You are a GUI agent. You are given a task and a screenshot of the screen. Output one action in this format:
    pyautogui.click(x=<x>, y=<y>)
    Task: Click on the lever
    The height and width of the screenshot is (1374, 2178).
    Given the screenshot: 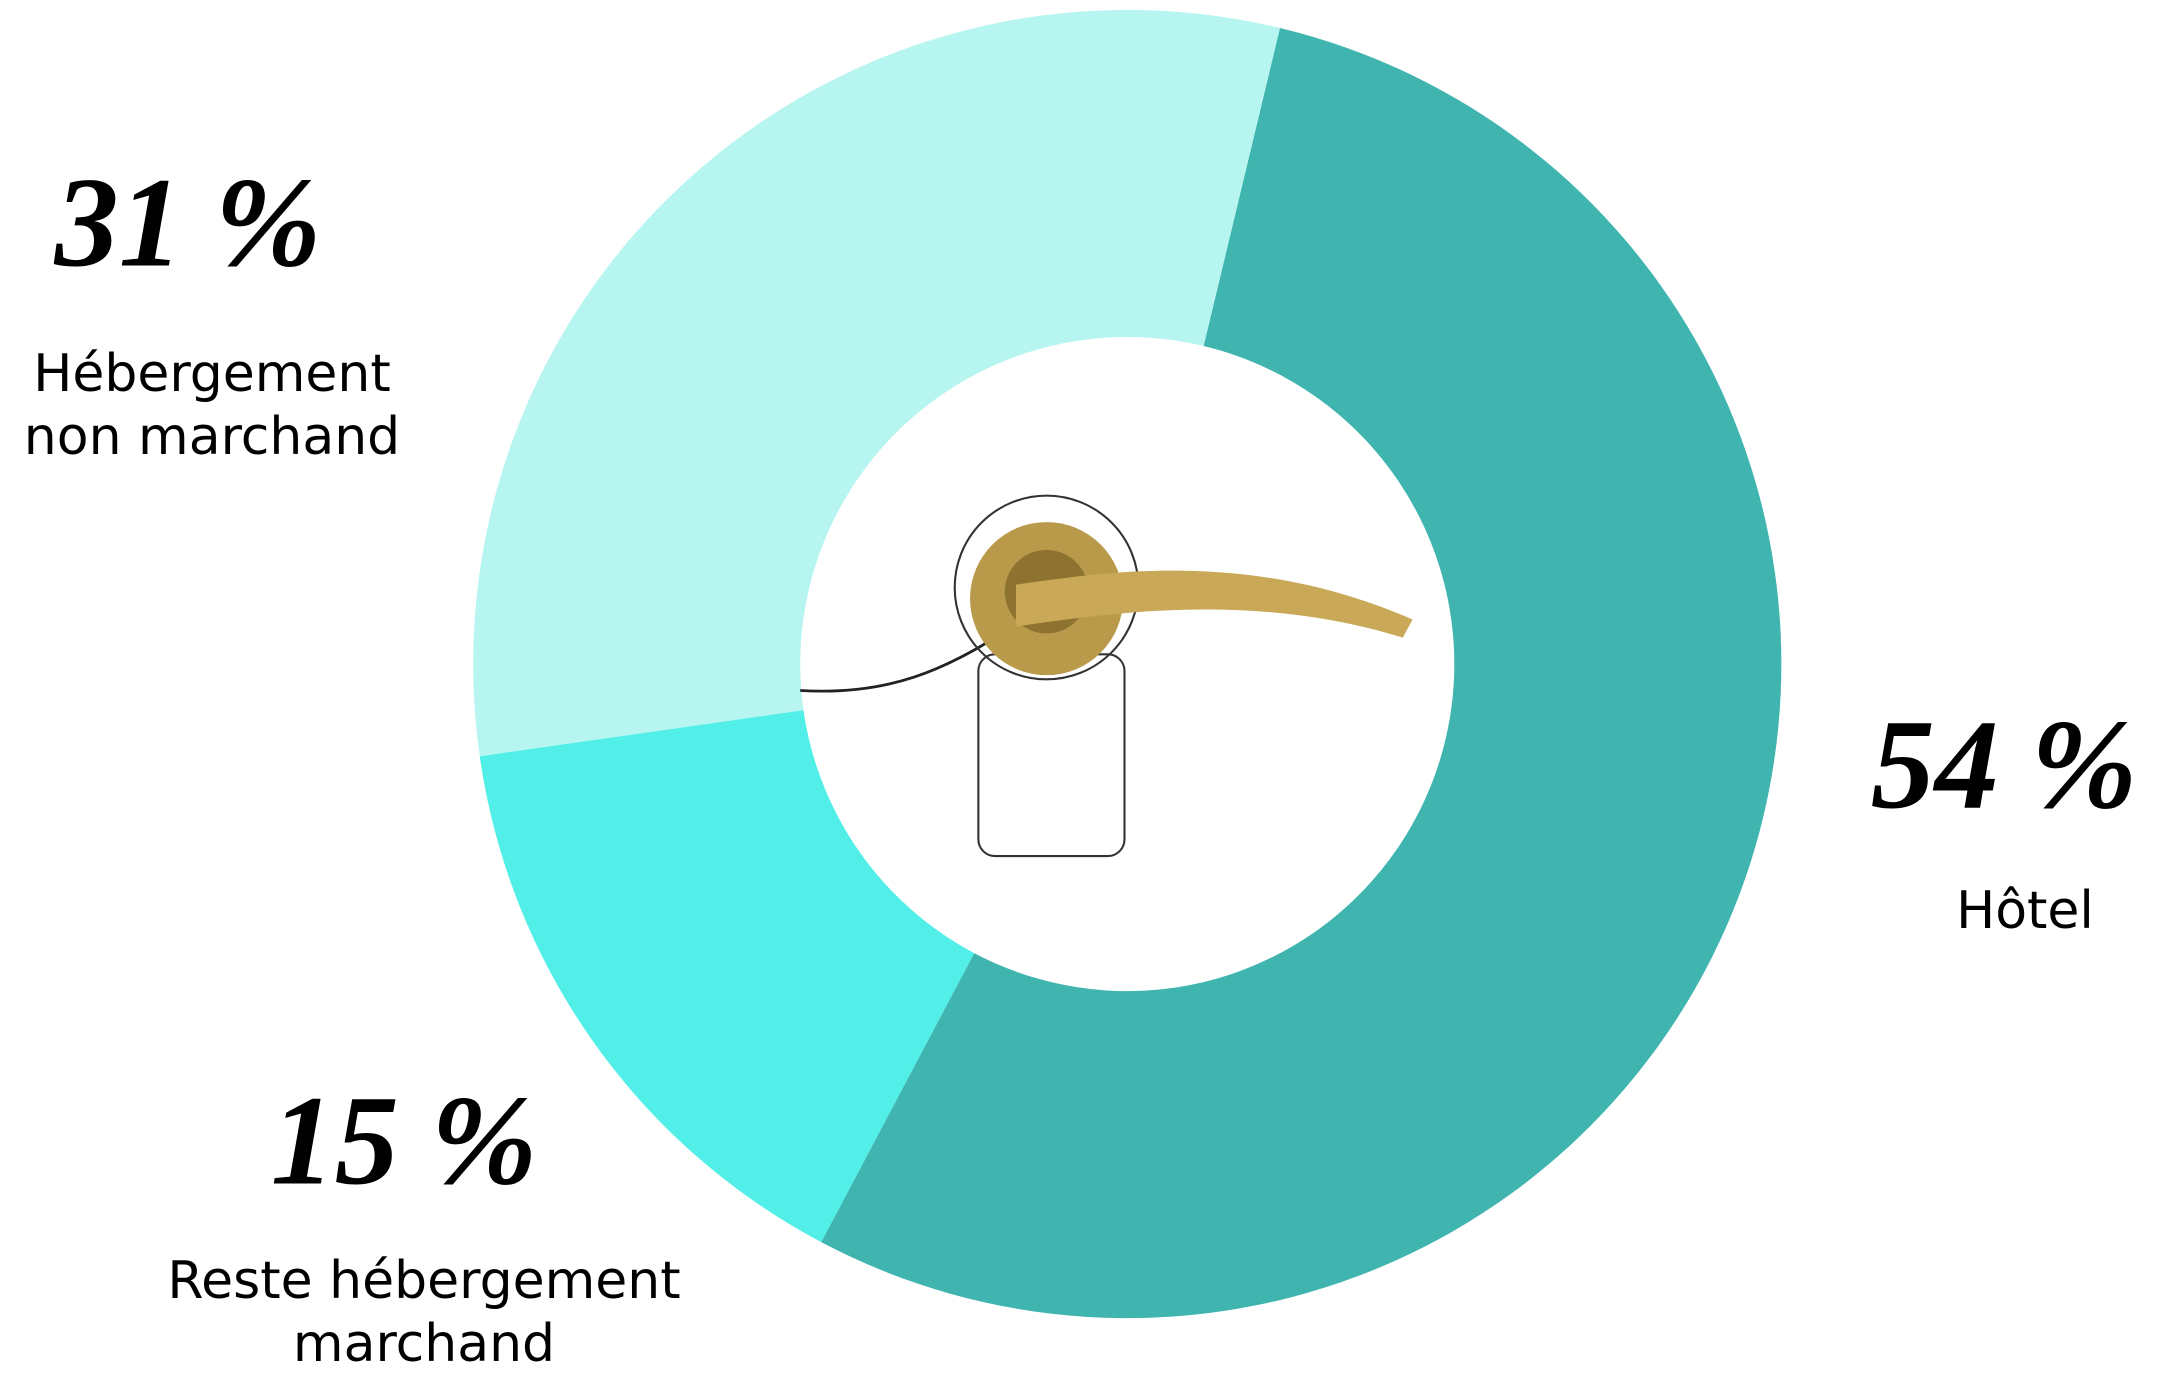 What is the action you would take?
    pyautogui.click(x=1214, y=604)
    